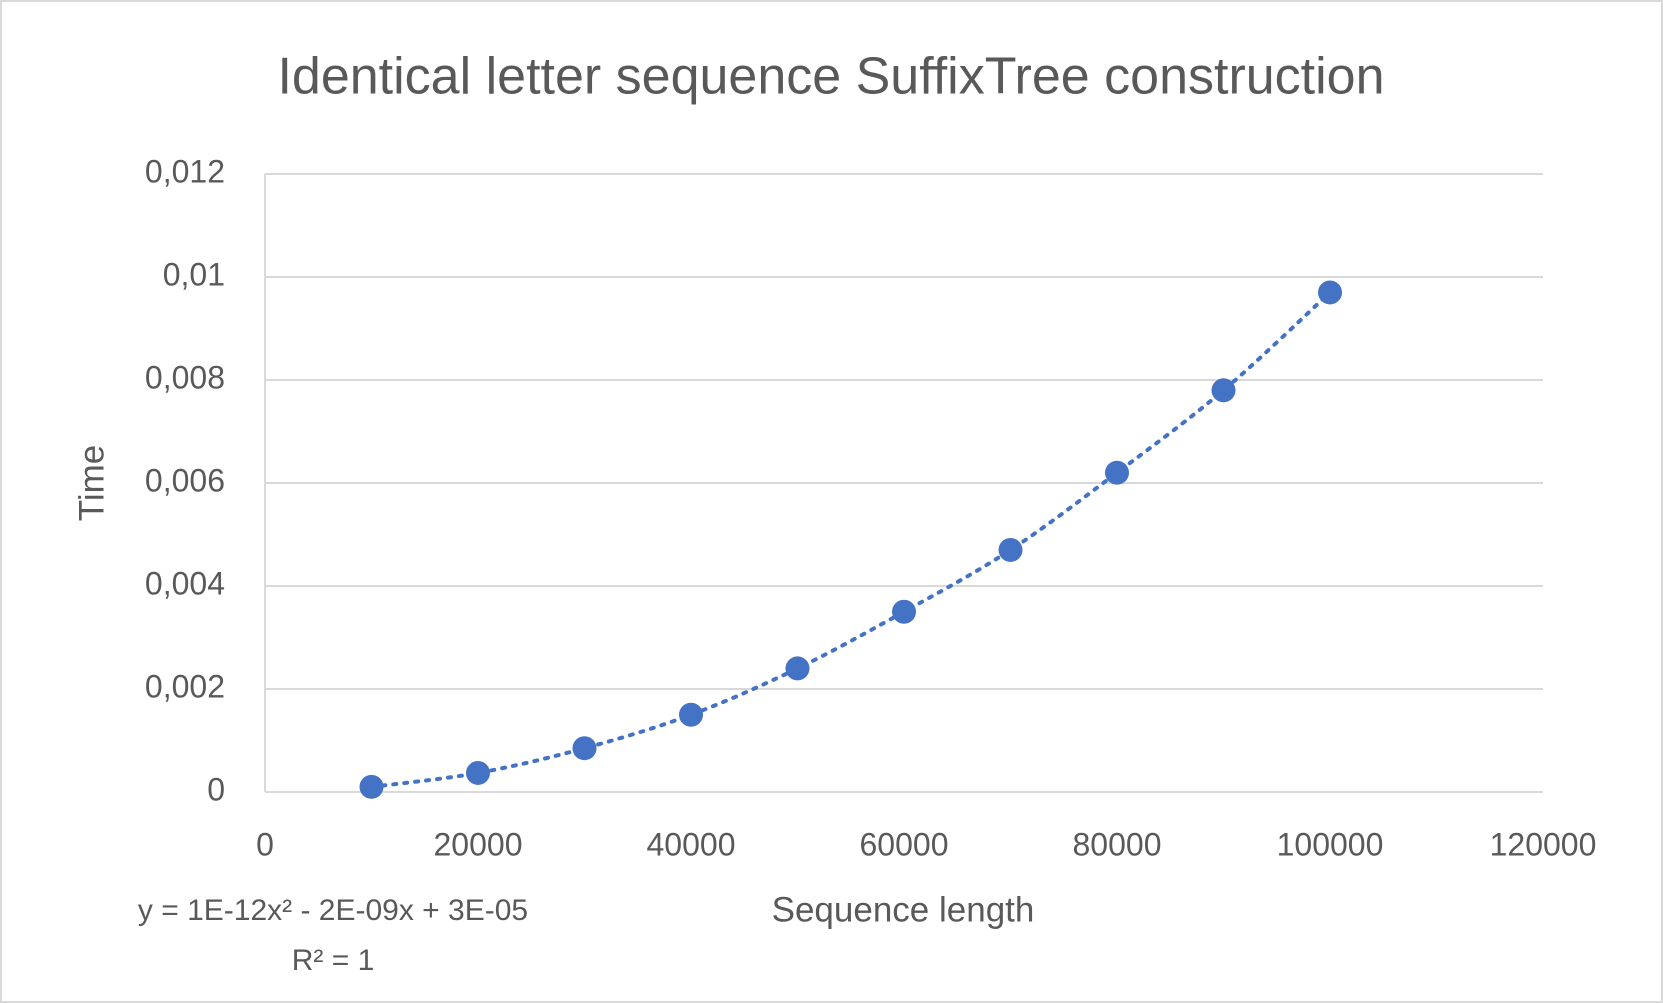 The image size is (1663, 1003). I want to click on x-tick-label: 80000, so click(1117, 844).